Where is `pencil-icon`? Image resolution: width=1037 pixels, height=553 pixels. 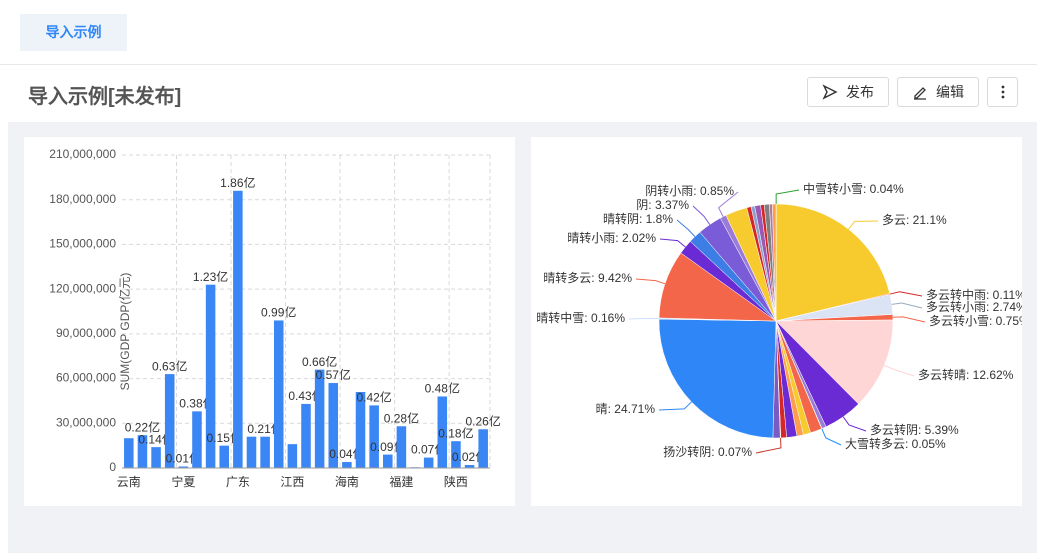
pencil-icon is located at coordinates (920, 93).